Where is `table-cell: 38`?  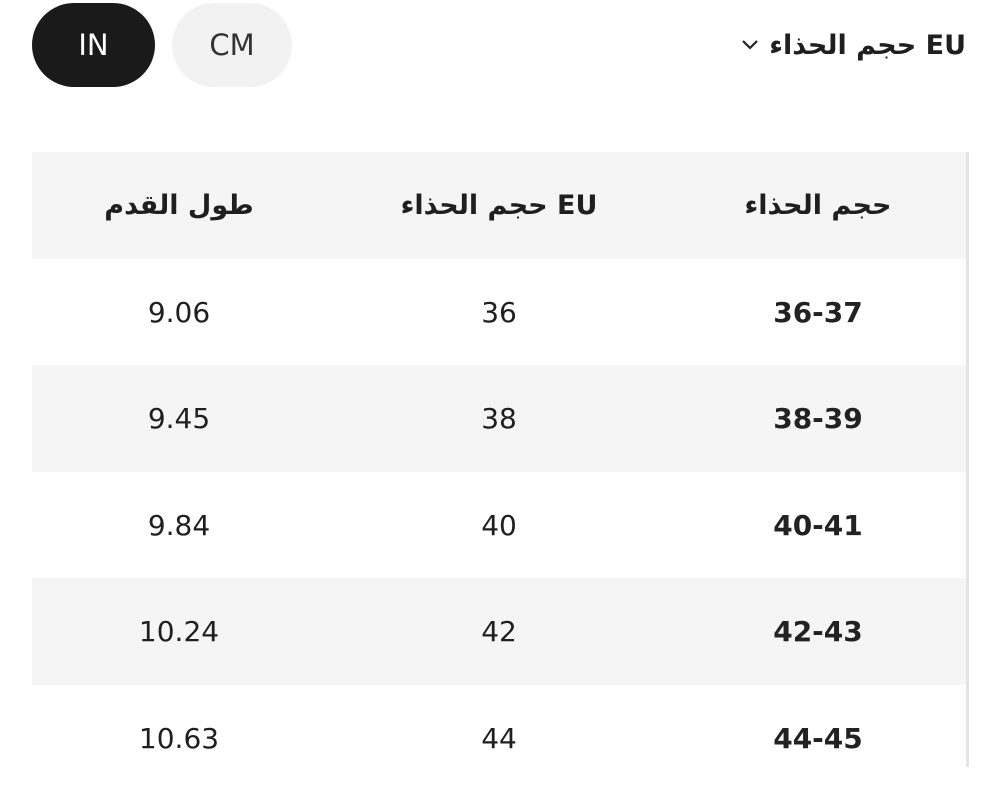
table-cell: 38 is located at coordinates (499, 419).